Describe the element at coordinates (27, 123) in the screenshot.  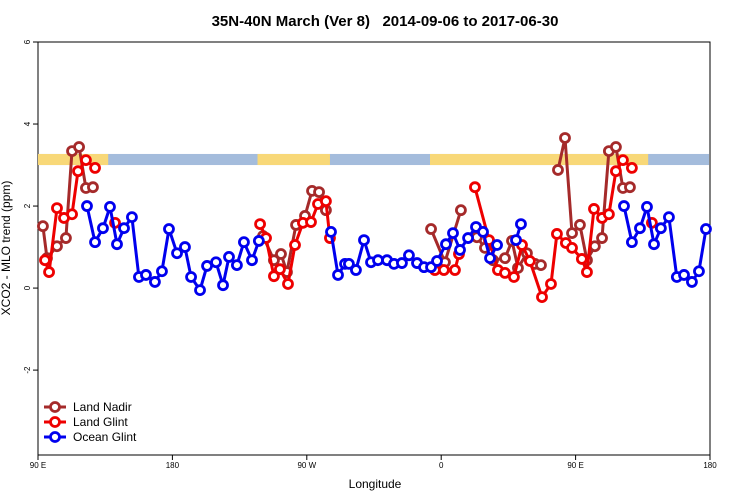
I see `y-tick-label: 4` at that location.